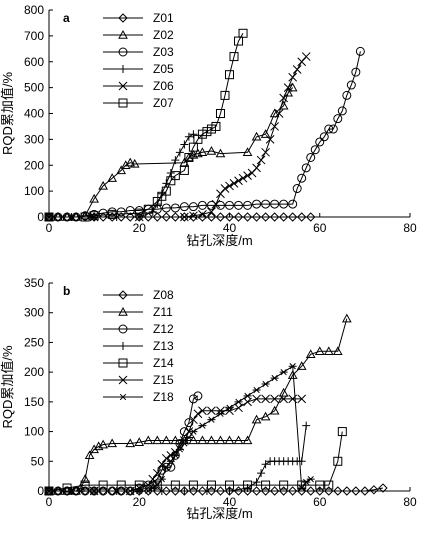 The image size is (427, 535). I want to click on legend-entry-Z18: Z18, so click(138, 397).